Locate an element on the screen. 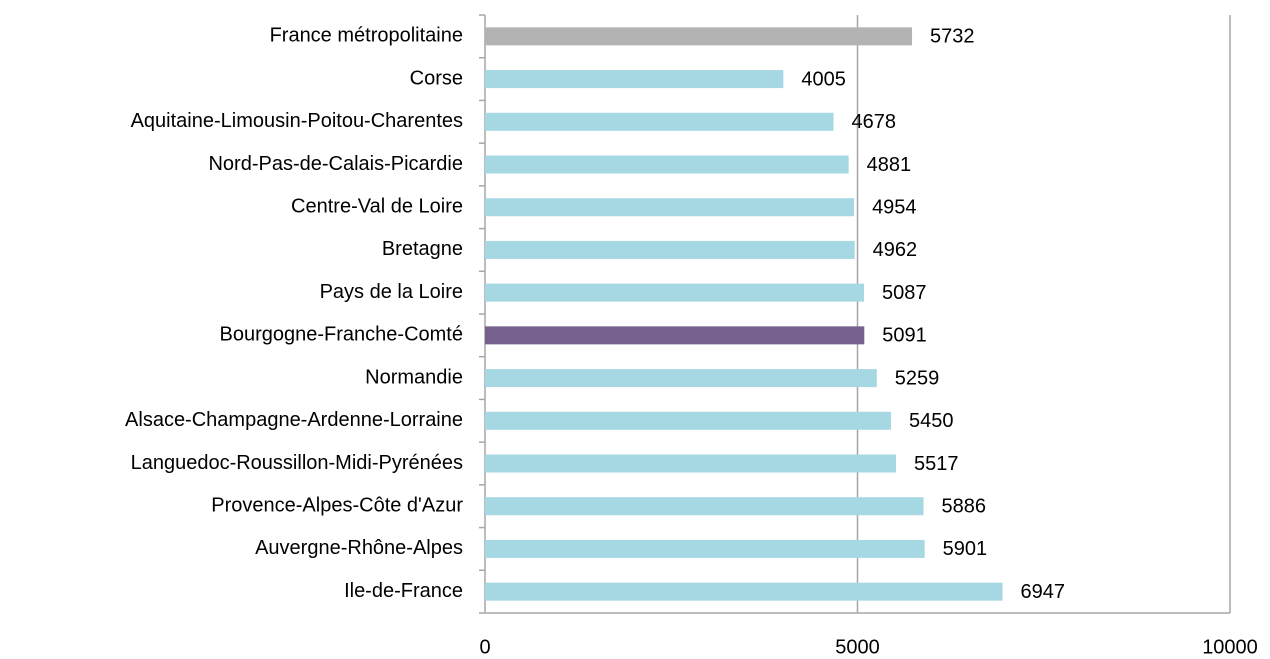 The image size is (1270, 659). value-label: 5886 is located at coordinates (964, 506).